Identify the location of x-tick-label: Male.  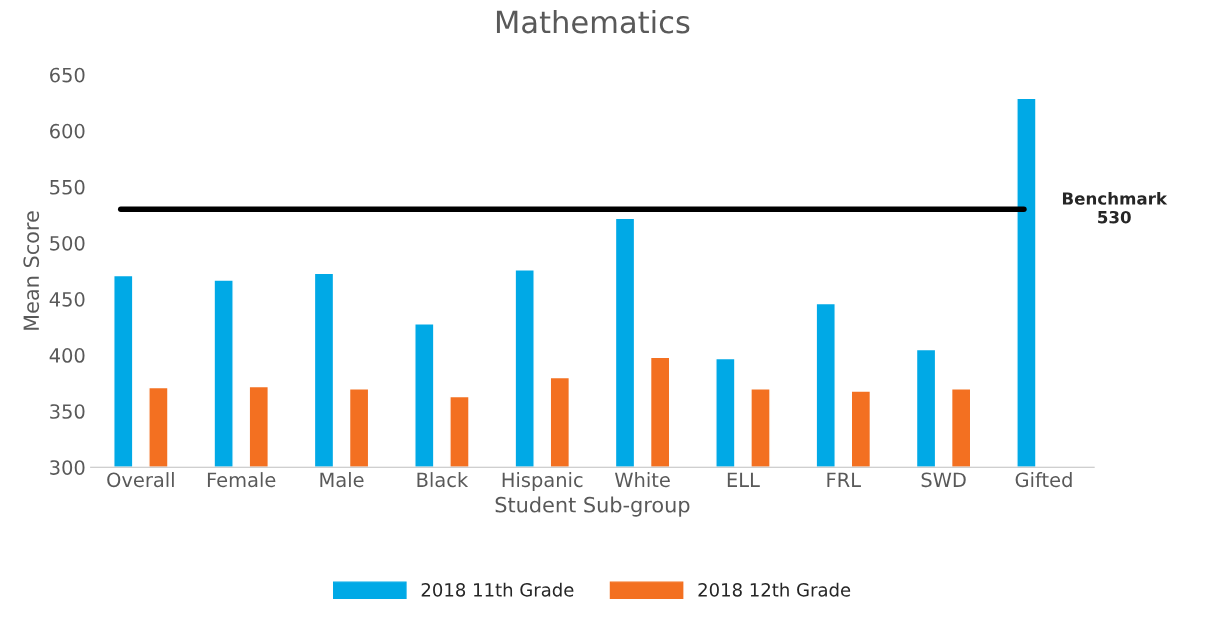
(342, 480).